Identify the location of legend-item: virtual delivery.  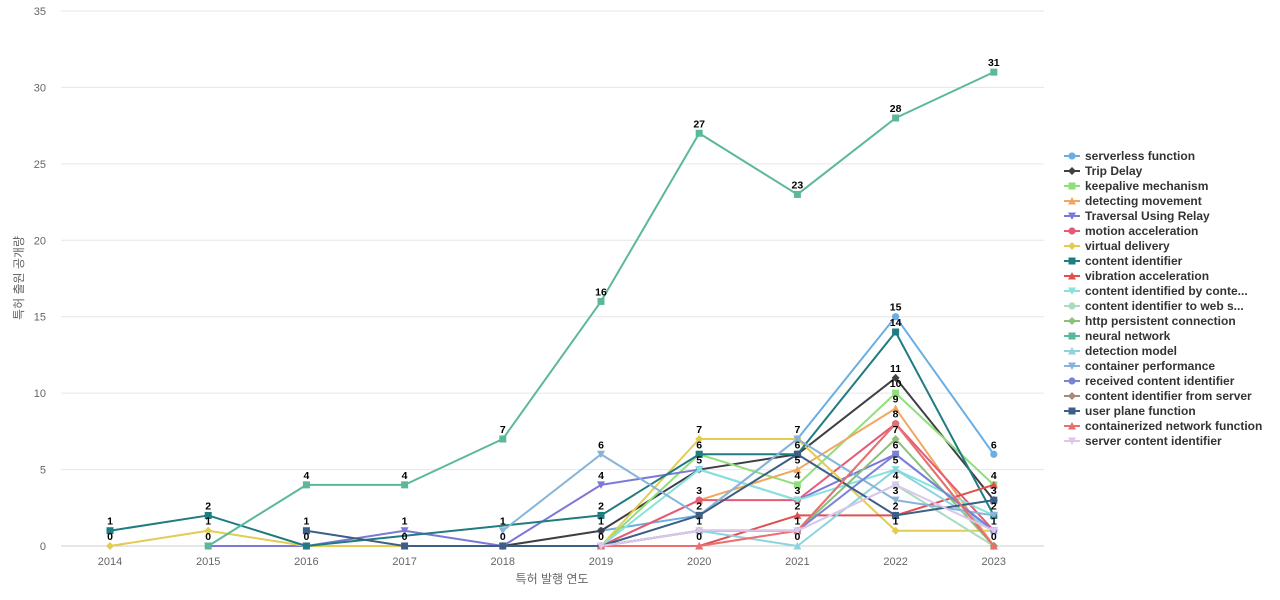
(1117, 246).